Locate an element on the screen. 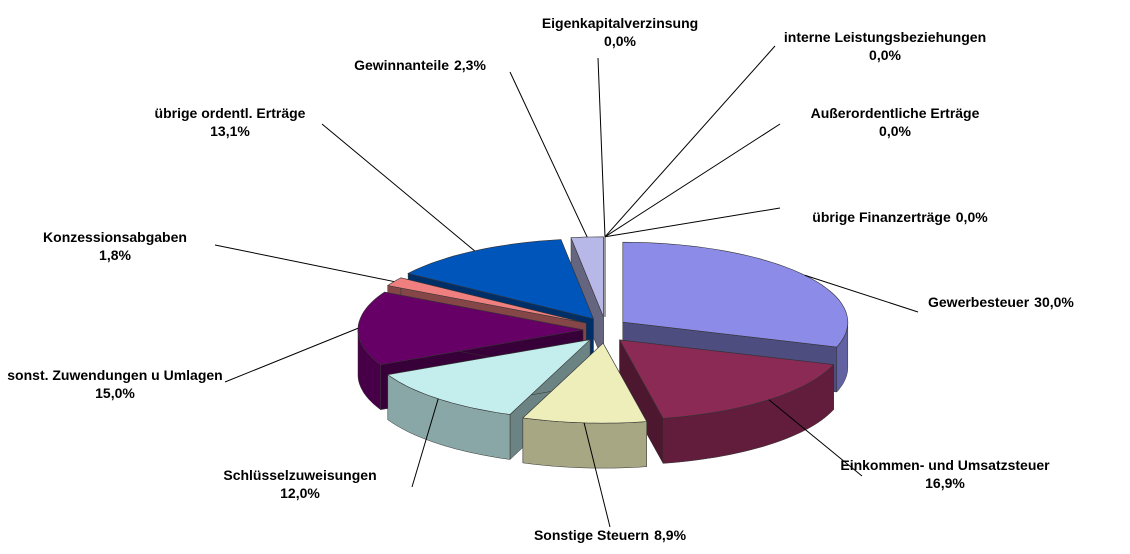  label-value: 12,0% is located at coordinates (300, 493).